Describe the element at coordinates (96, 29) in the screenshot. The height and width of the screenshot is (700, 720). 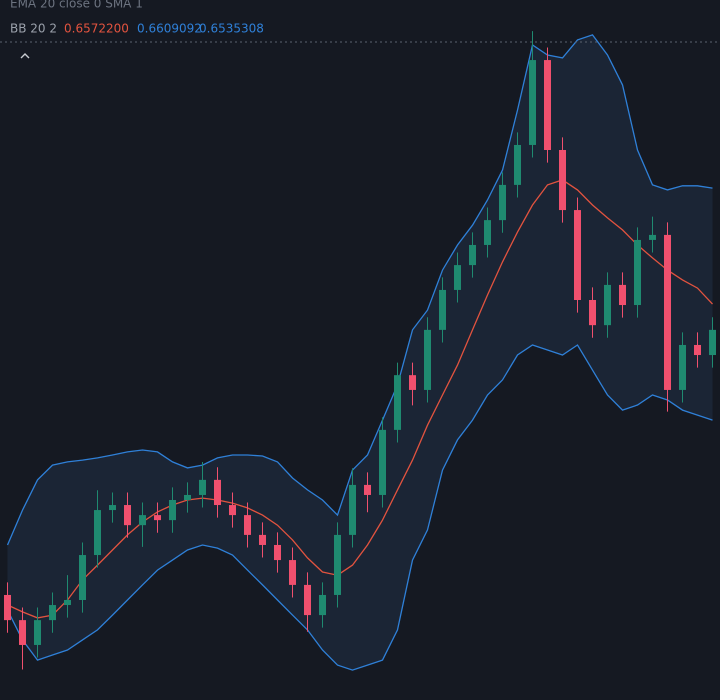
I see `bb-basis-value: 0.6572200` at that location.